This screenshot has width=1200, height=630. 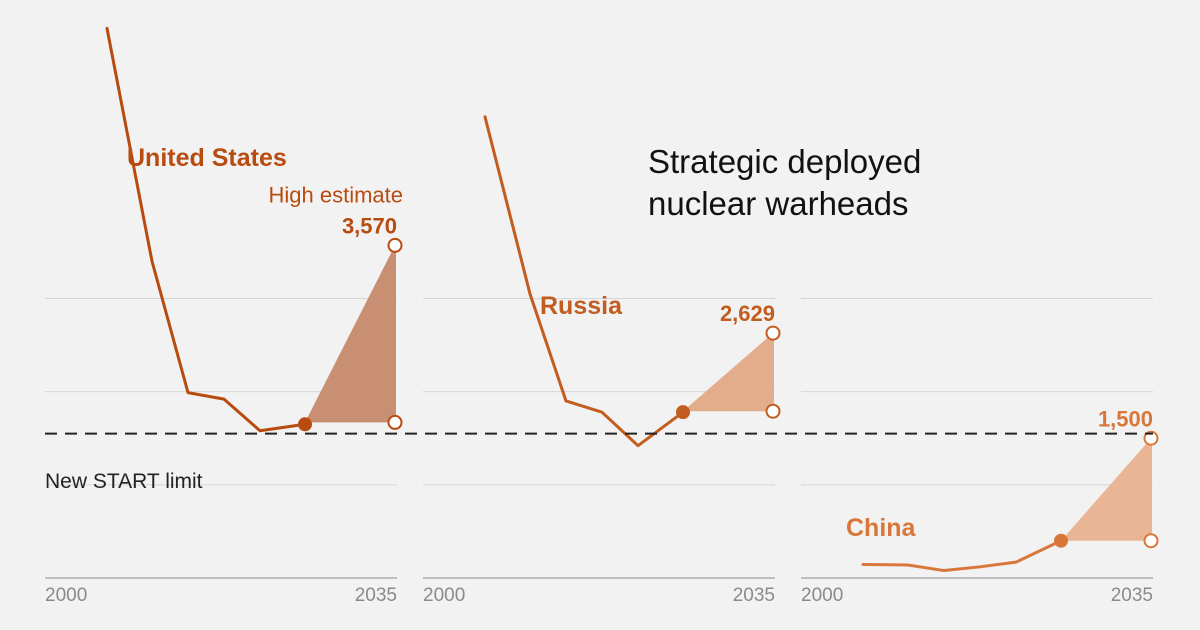 What do you see at coordinates (584, 281) in the screenshot?
I see `russia-series-line` at bounding box center [584, 281].